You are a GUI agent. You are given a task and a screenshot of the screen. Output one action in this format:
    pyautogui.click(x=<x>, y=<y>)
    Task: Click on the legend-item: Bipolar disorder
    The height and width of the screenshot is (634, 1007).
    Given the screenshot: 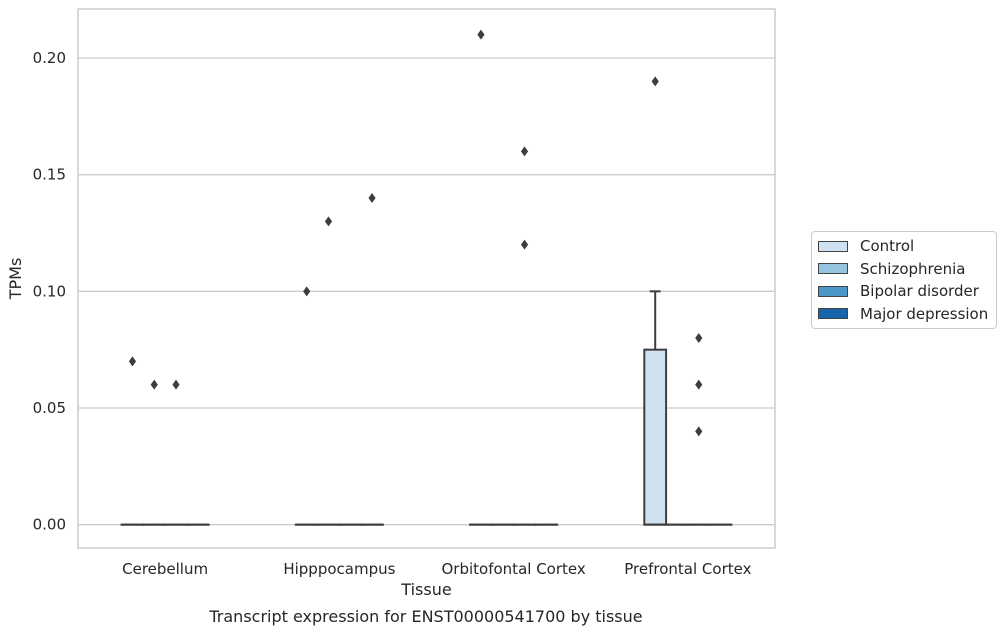 What is the action you would take?
    pyautogui.click(x=904, y=291)
    